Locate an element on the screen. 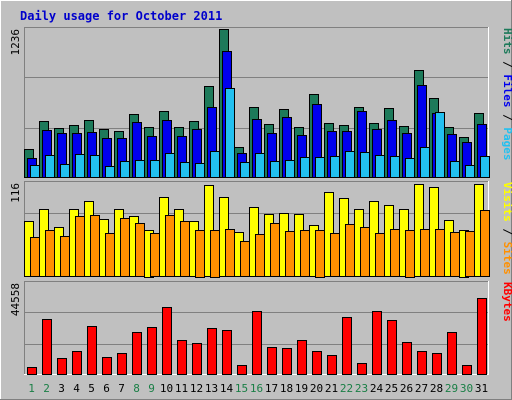 Image resolution: width=512 pixels, height=400 pixels. x-tick-label: 2 is located at coordinates (46, 388).